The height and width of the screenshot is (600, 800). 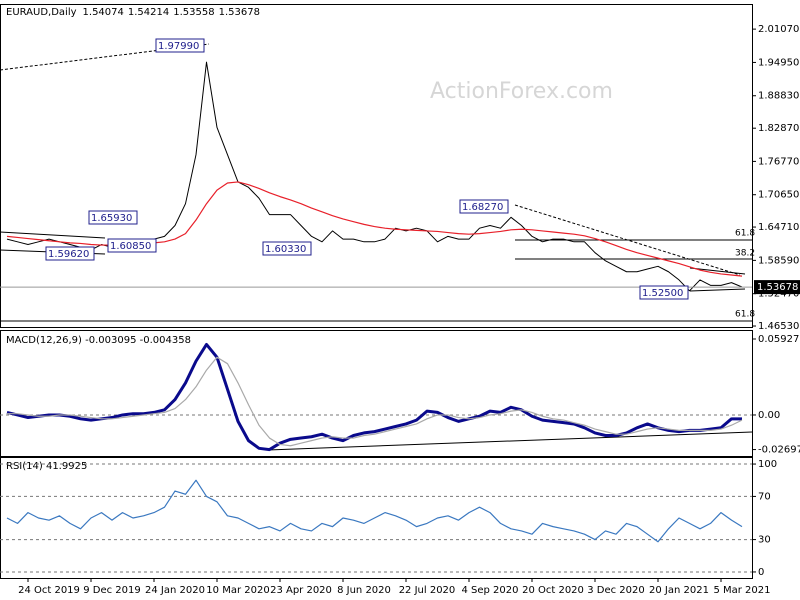 I want to click on y-tick-label: 100, so click(x=767, y=464).